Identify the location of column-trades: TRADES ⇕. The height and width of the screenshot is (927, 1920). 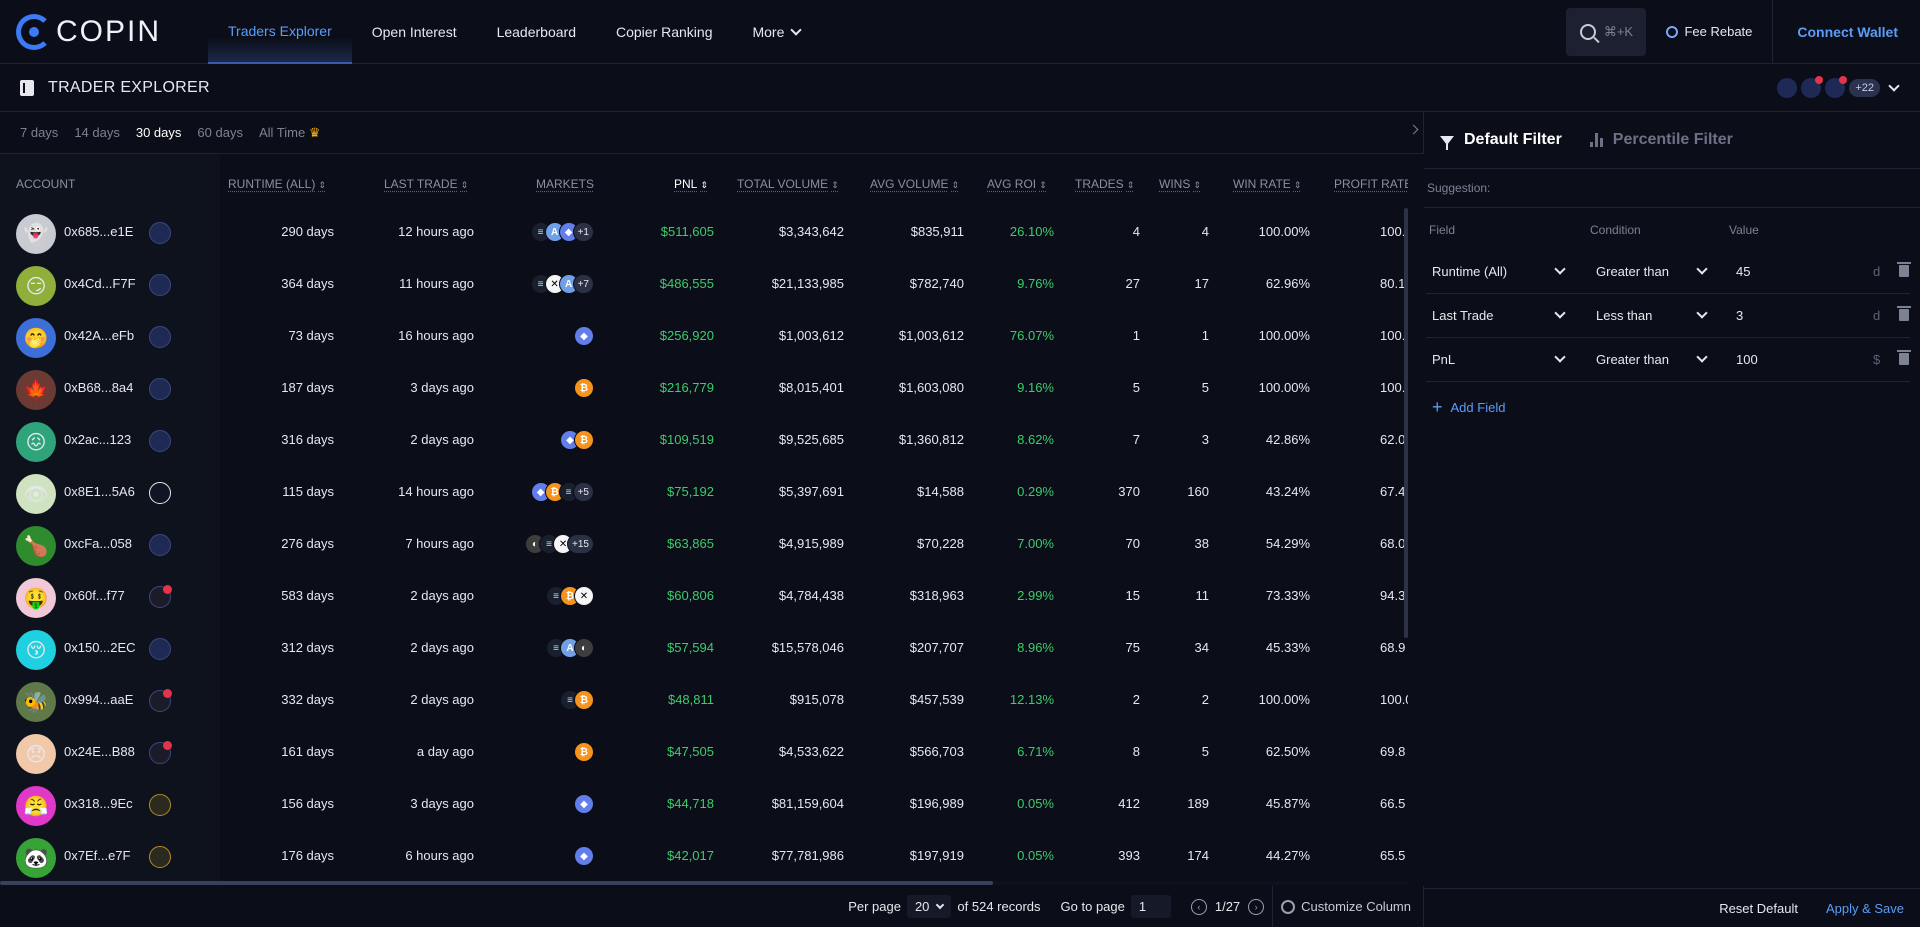
(1104, 184).